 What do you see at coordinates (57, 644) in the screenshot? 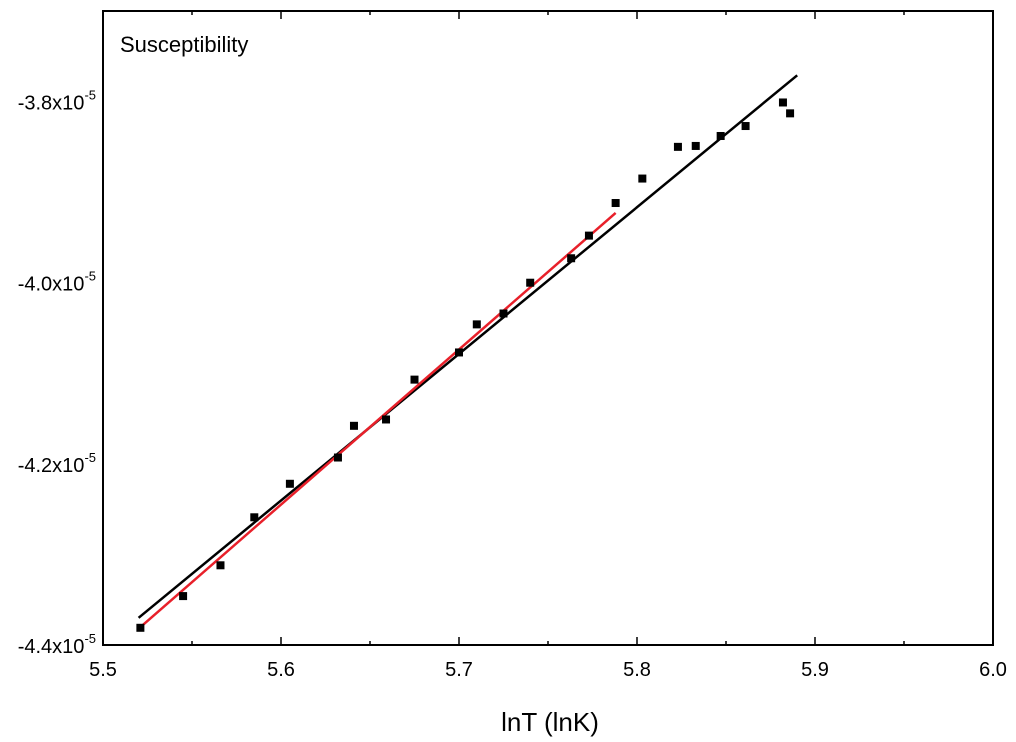
I see `y-tick-label: -4.4x10⁻⁵` at bounding box center [57, 644].